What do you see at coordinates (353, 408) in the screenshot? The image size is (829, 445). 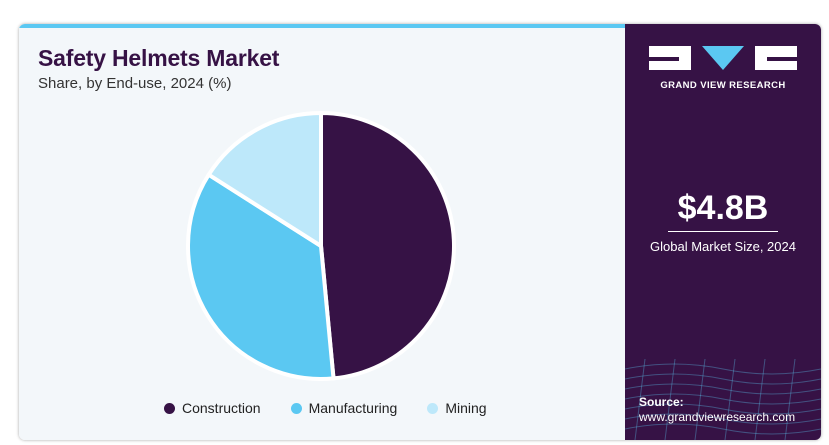 I see `legend-label: Manufacturing` at bounding box center [353, 408].